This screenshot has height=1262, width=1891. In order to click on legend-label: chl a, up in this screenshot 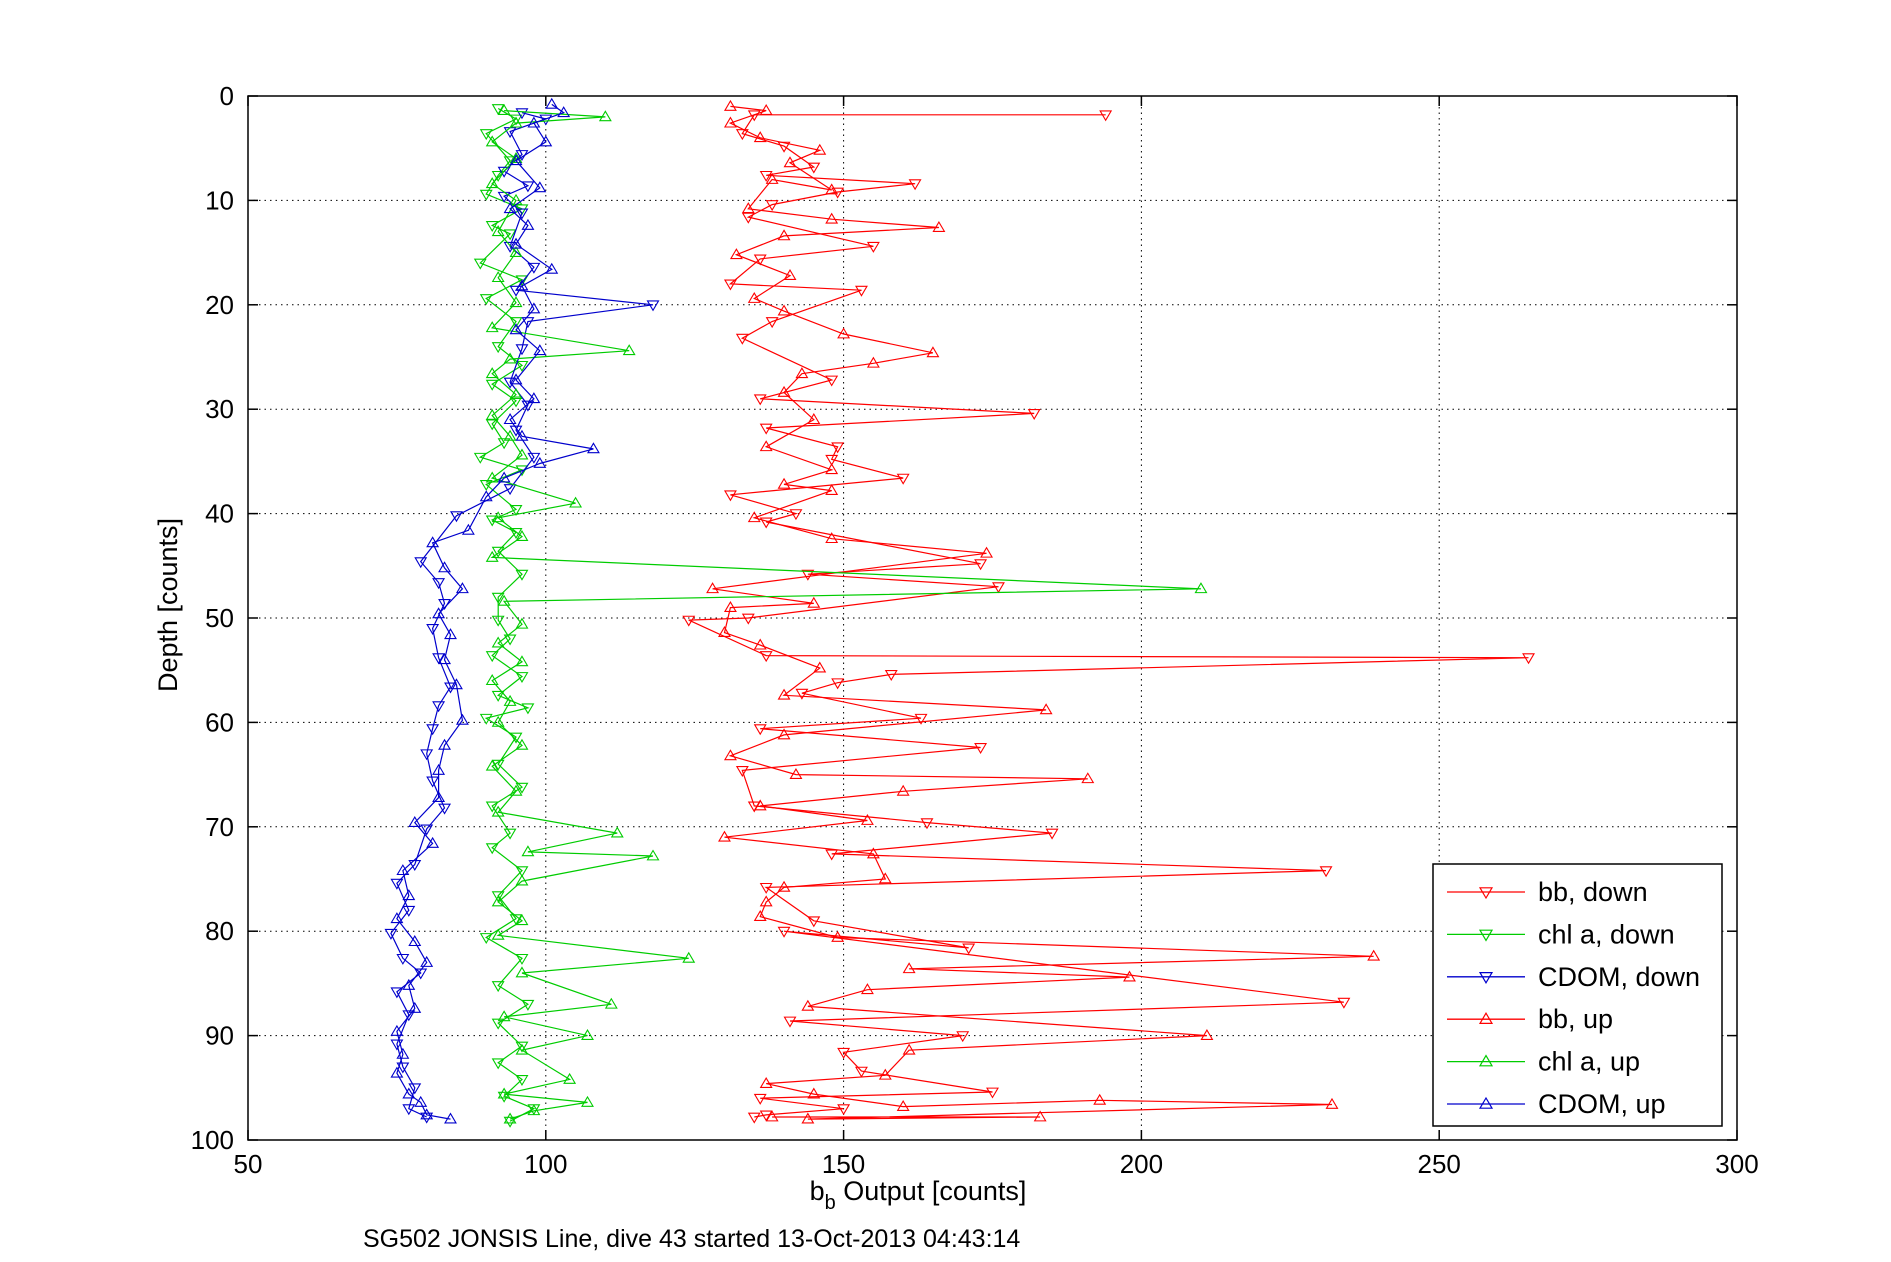, I will do `click(1589, 1062)`.